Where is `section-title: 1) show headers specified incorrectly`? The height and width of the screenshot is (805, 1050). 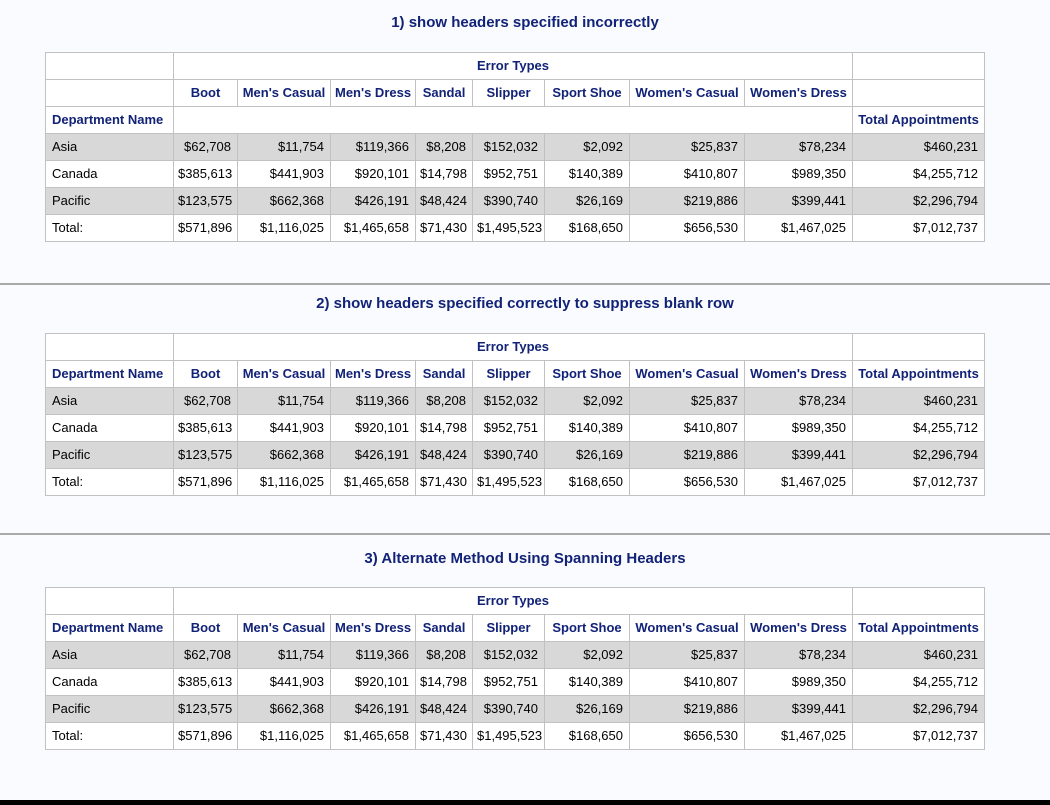
section-title: 1) show headers specified incorrectly is located at coordinates (525, 22).